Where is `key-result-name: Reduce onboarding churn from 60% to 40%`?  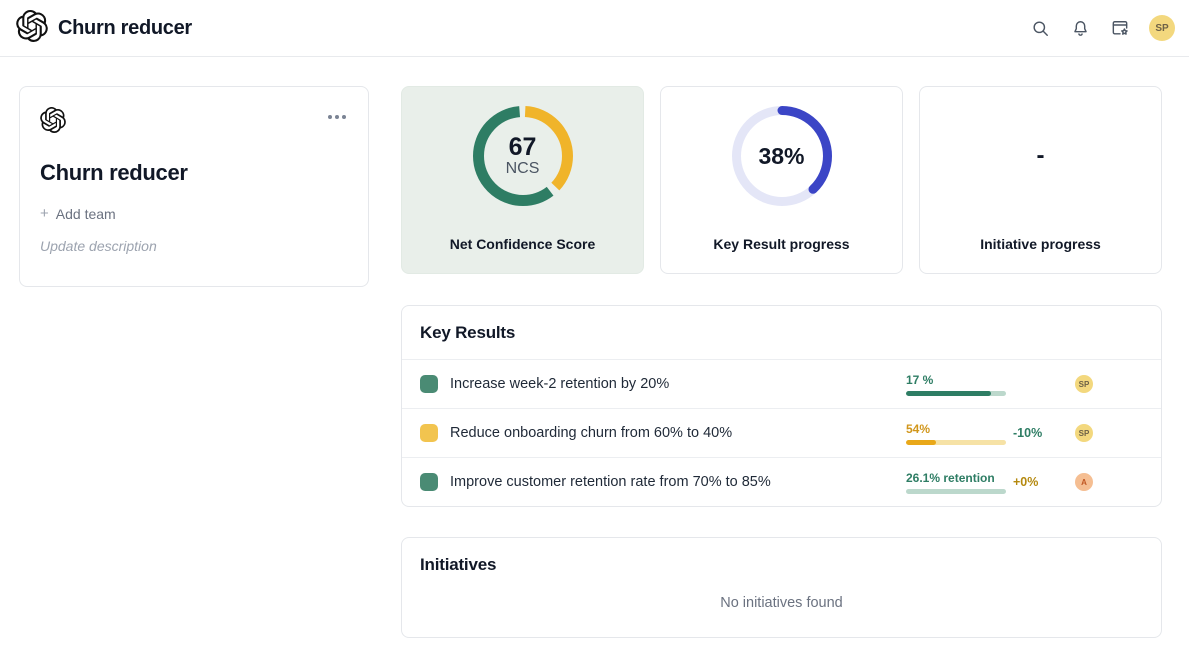
key-result-name: Reduce onboarding churn from 60% to 40% is located at coordinates (591, 433).